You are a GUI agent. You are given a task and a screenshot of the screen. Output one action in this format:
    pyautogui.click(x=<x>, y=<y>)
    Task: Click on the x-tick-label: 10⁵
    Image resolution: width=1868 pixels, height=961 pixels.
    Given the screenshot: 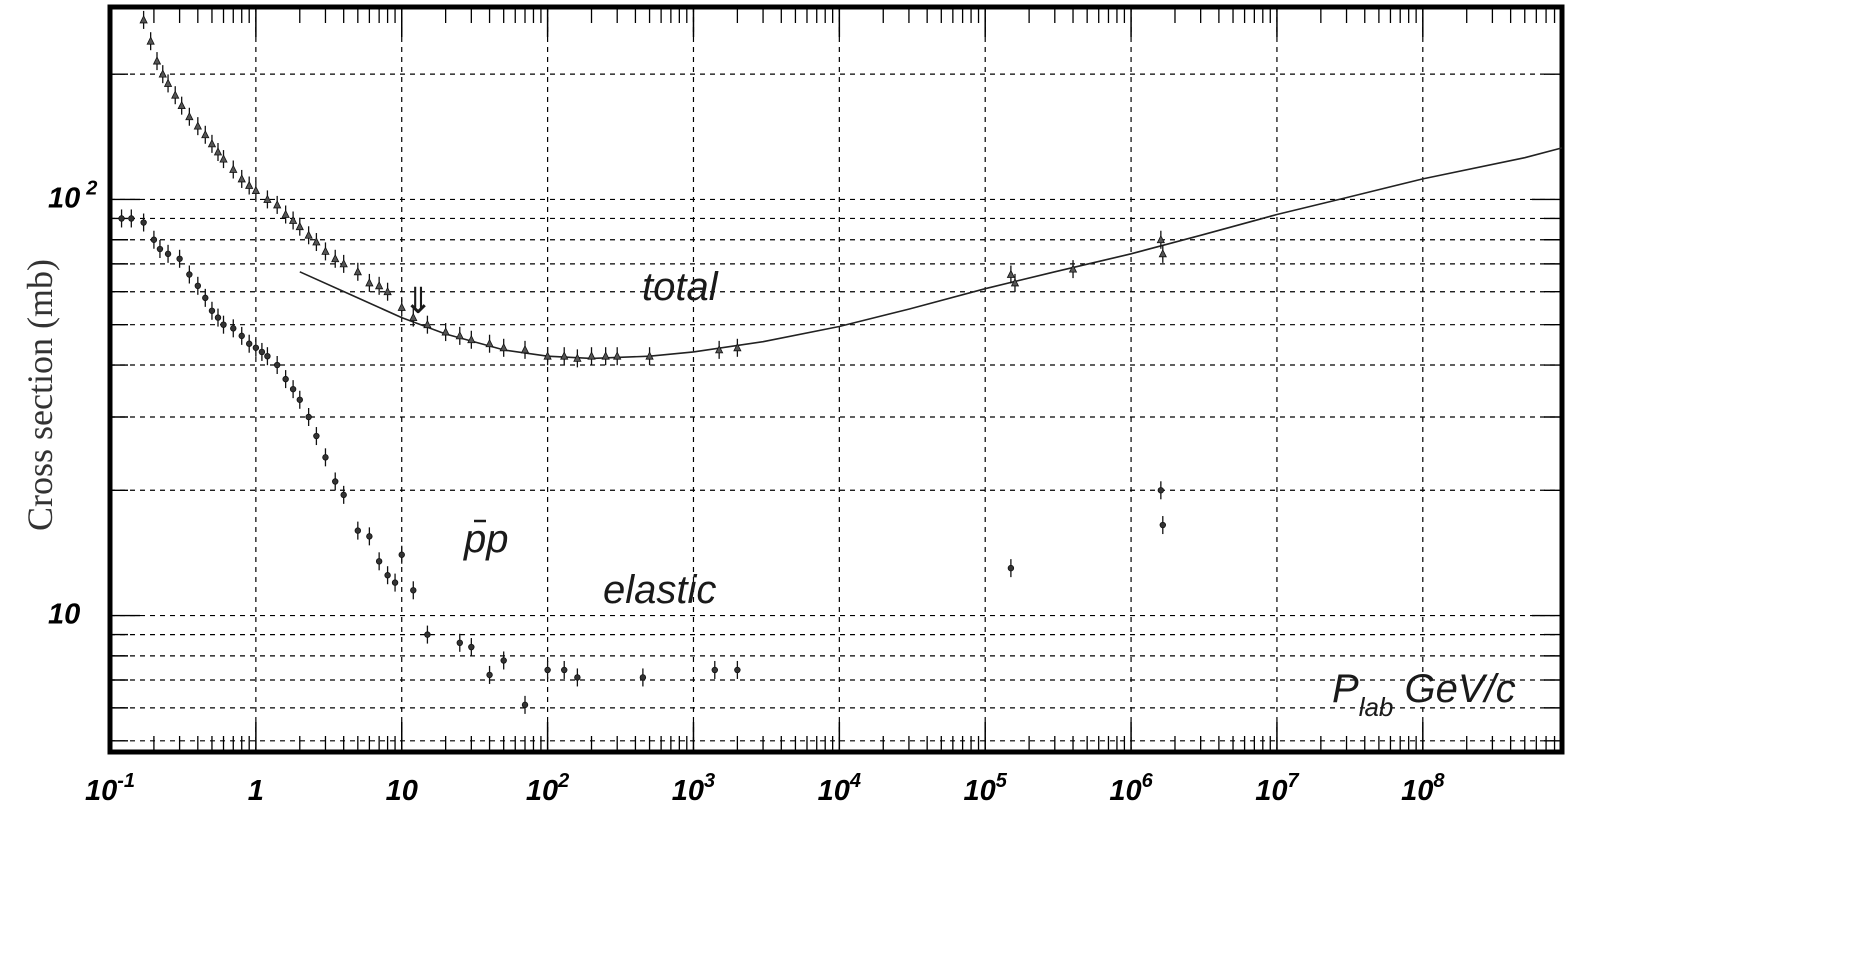 What is the action you would take?
    pyautogui.click(x=986, y=788)
    